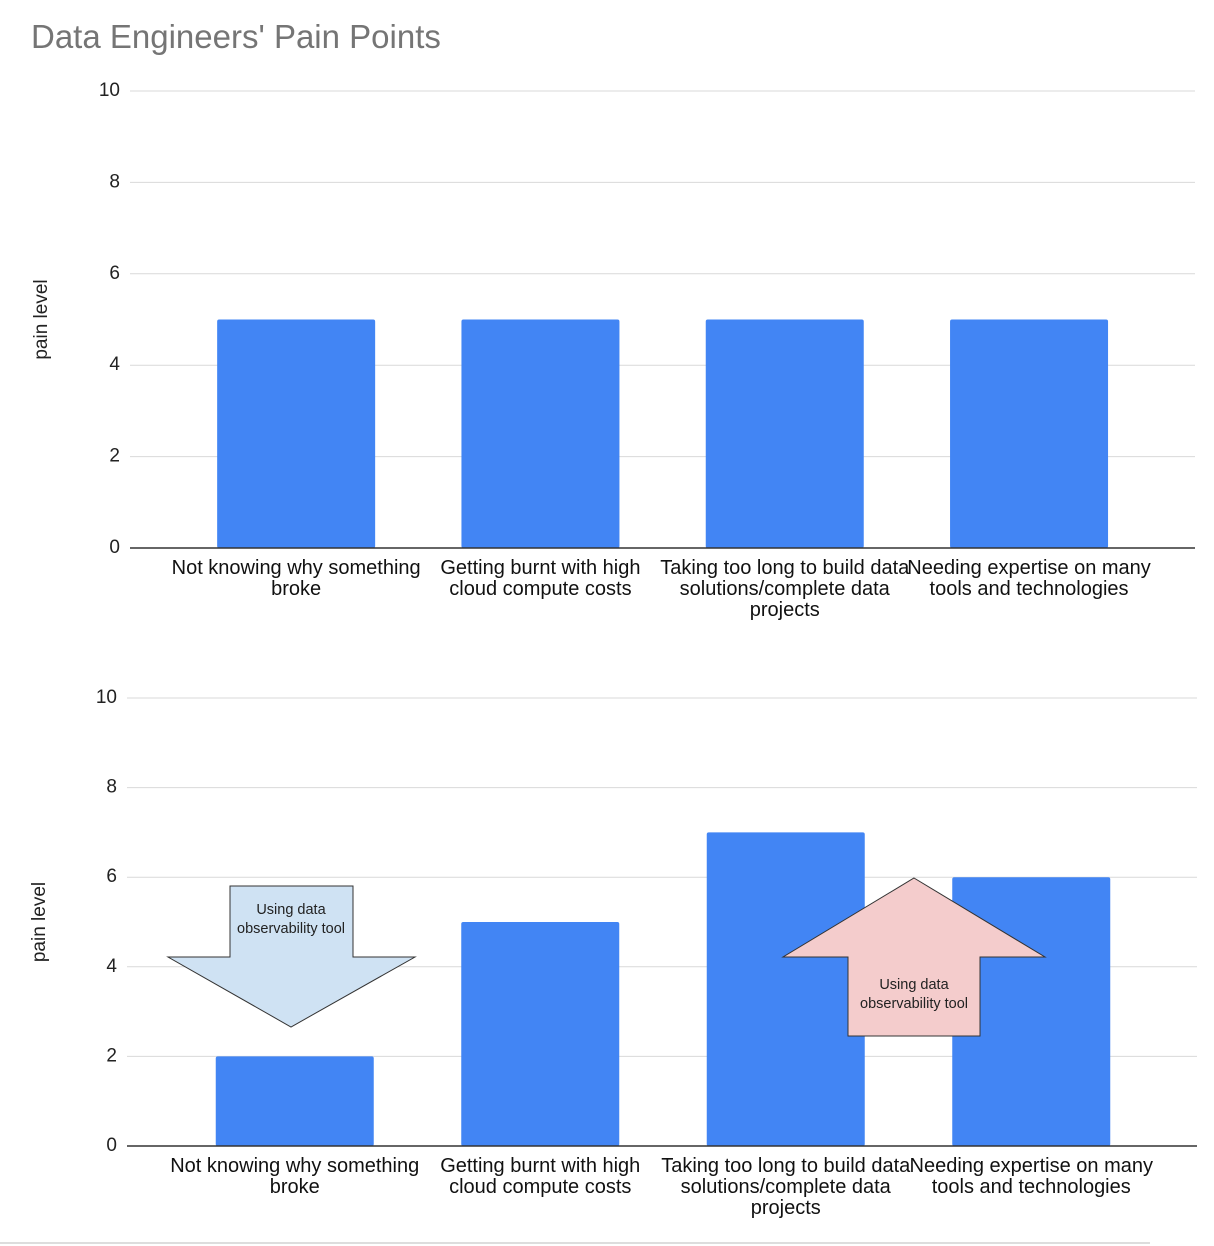  Describe the element at coordinates (914, 957) in the screenshot. I see `arrow-up` at that location.